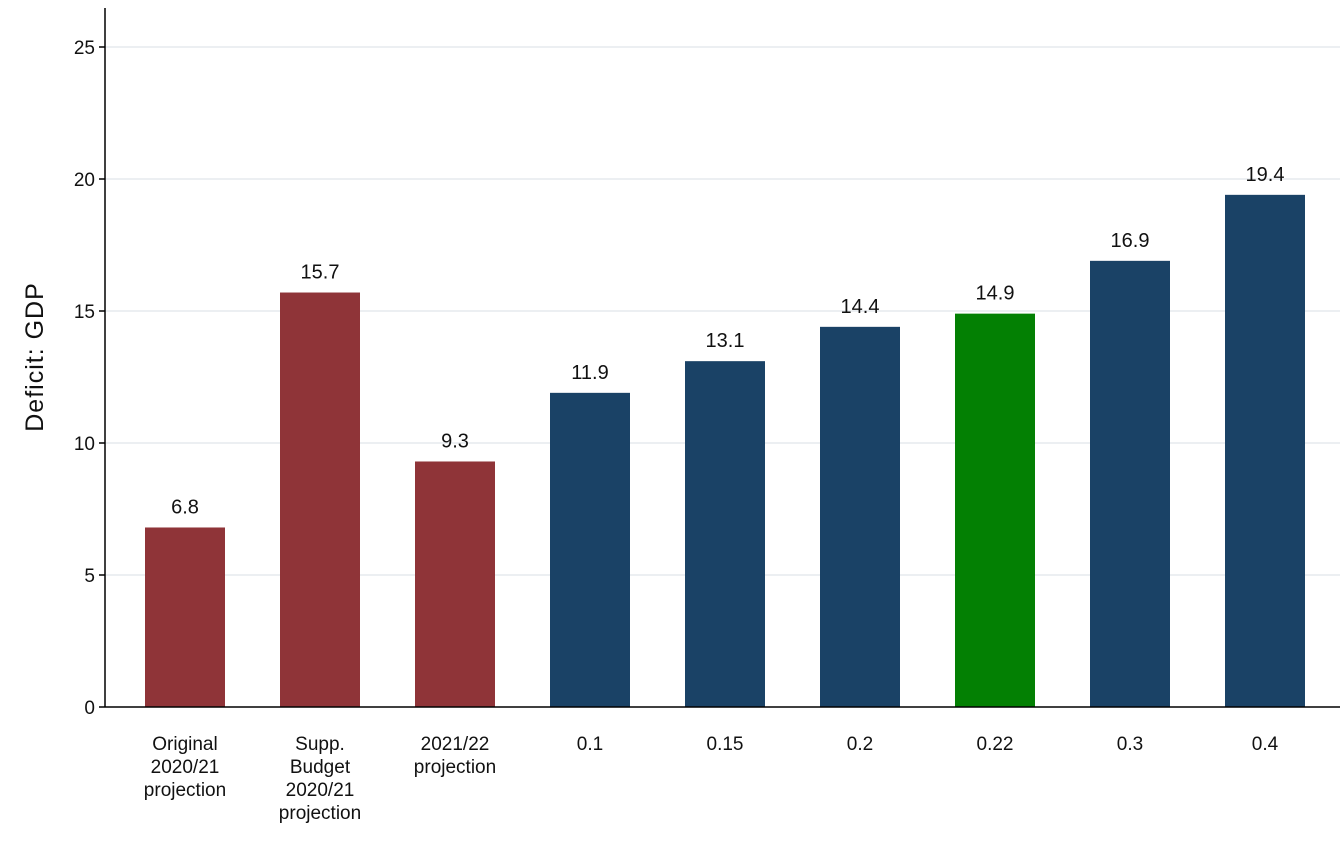  What do you see at coordinates (1130, 744) in the screenshot?
I see `x-tick-label: 0.3` at bounding box center [1130, 744].